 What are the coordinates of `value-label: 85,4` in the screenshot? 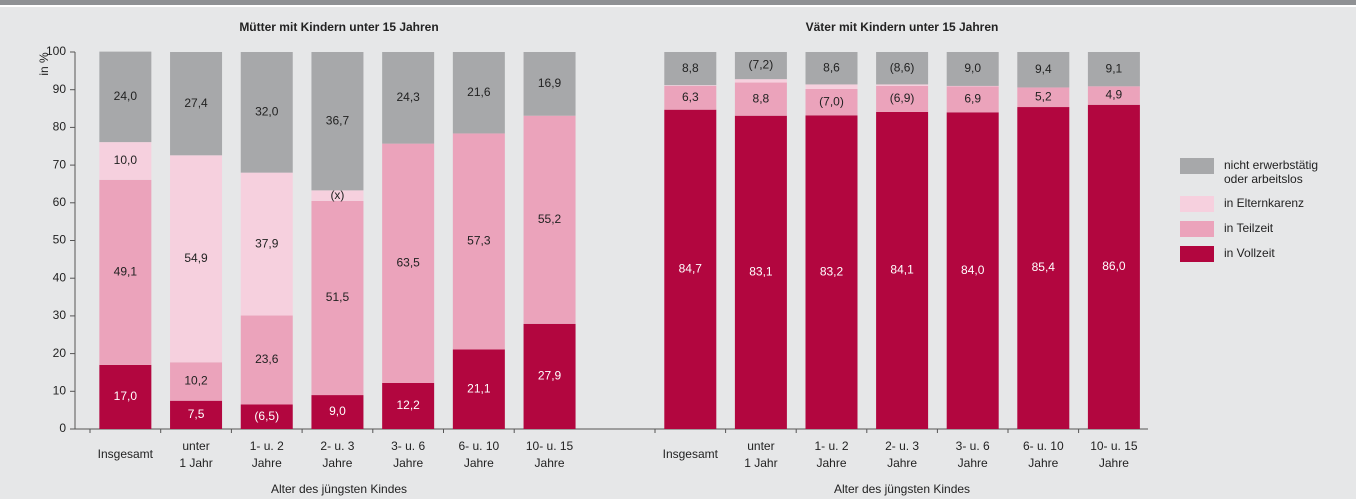 It's located at (1044, 267).